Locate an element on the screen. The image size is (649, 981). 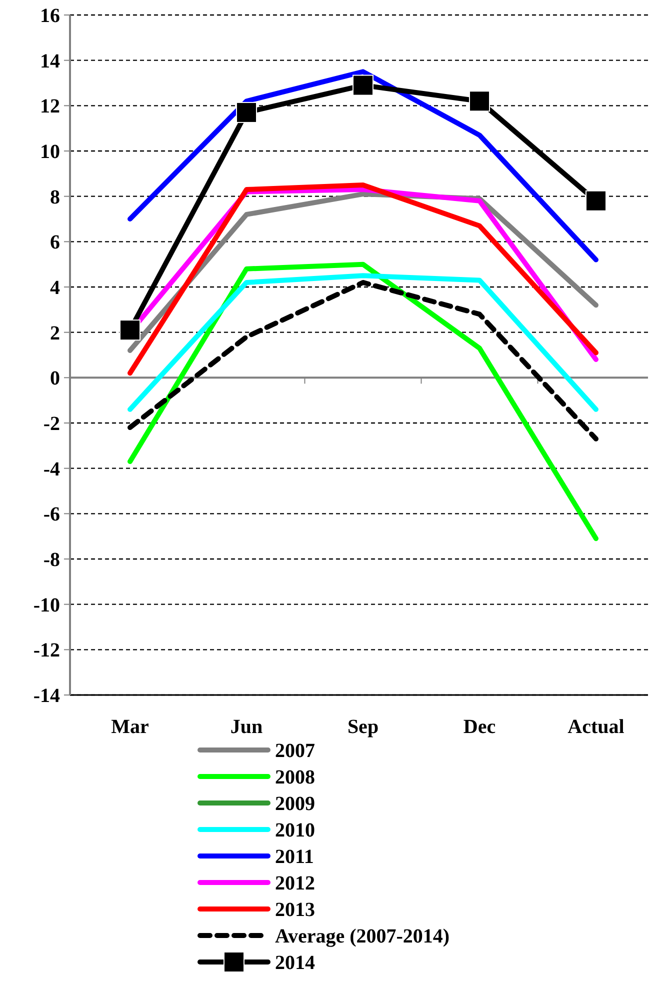
y-tick-label: 12 is located at coordinates (50, 107).